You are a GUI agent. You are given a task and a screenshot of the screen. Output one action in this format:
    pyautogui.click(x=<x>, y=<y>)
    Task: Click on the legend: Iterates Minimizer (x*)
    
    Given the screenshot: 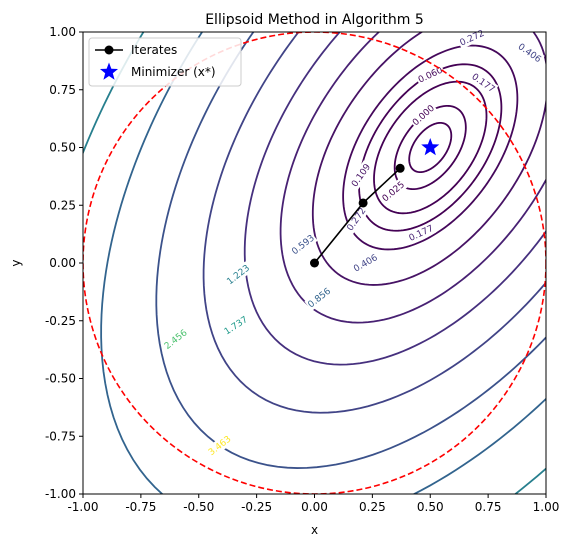 What is the action you would take?
    pyautogui.click(x=165, y=62)
    